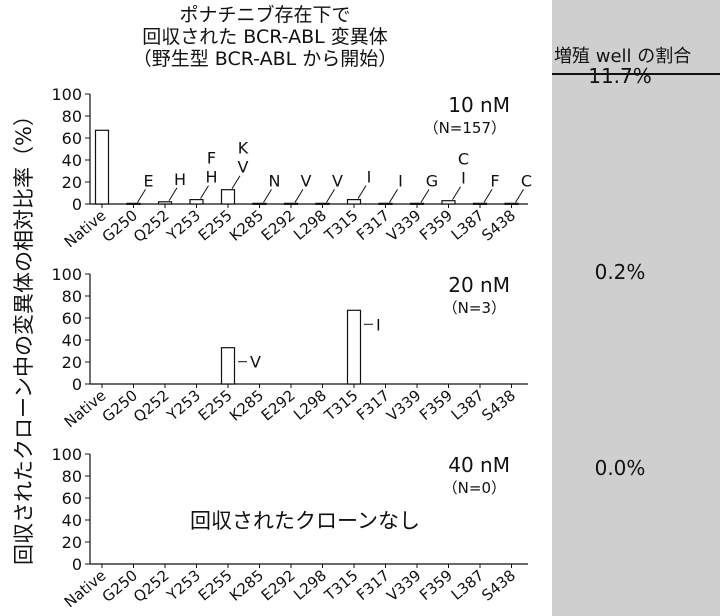  What do you see at coordinates (275, 180) in the screenshot?
I see `mutation-label: N` at bounding box center [275, 180].